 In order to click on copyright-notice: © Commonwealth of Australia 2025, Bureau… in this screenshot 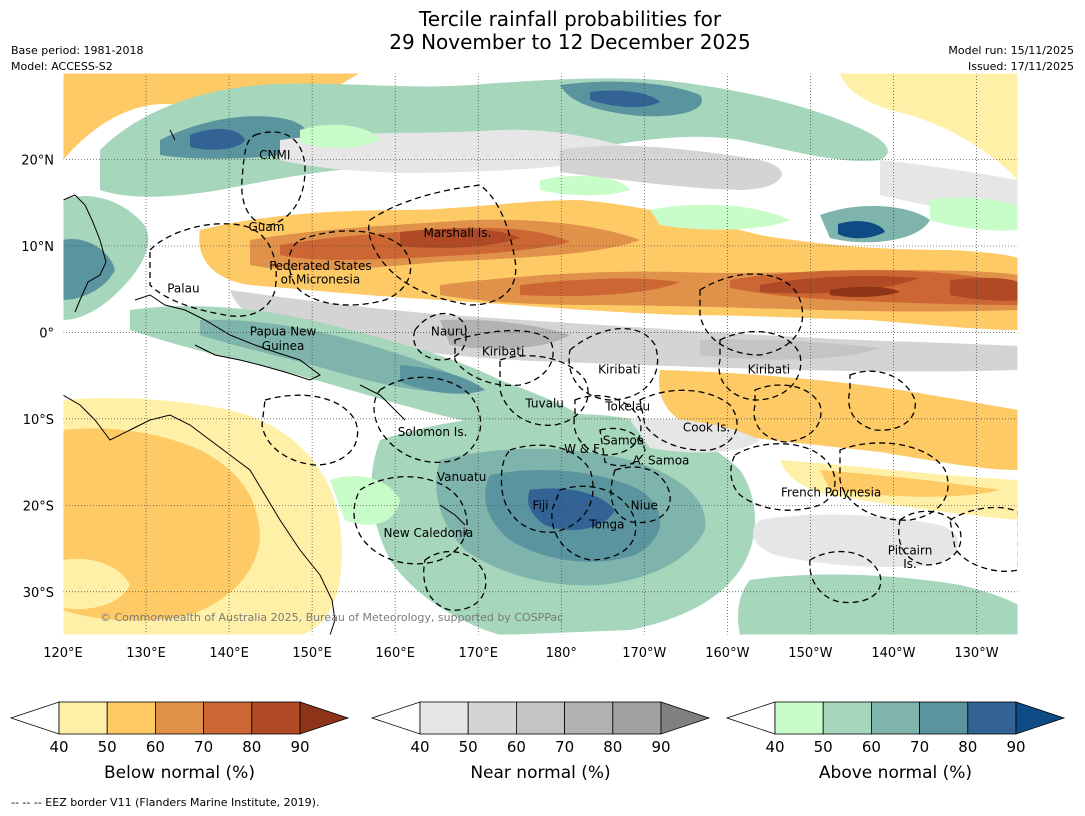, I will do `click(331, 617)`.